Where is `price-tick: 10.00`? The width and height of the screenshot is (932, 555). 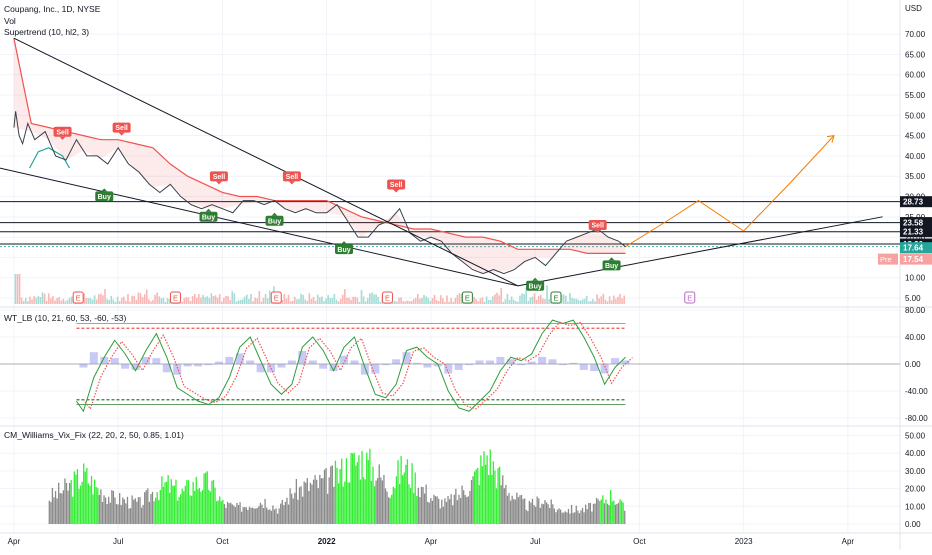
price-tick: 10.00 is located at coordinates (915, 278).